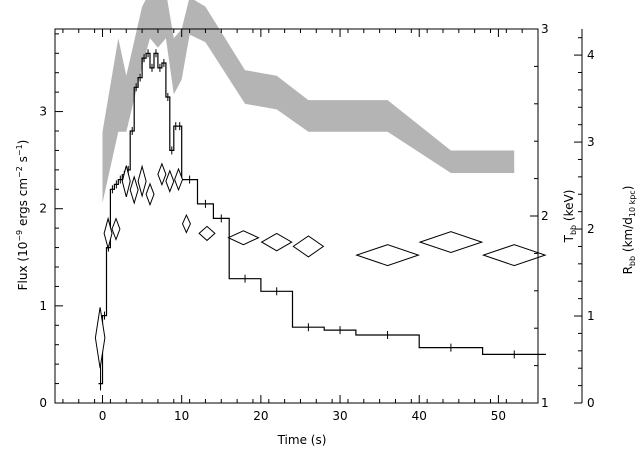 This screenshot has width=640, height=457. I want to click on radius-axis-label: Rbb (km/d10 kpc), so click(629, 230).